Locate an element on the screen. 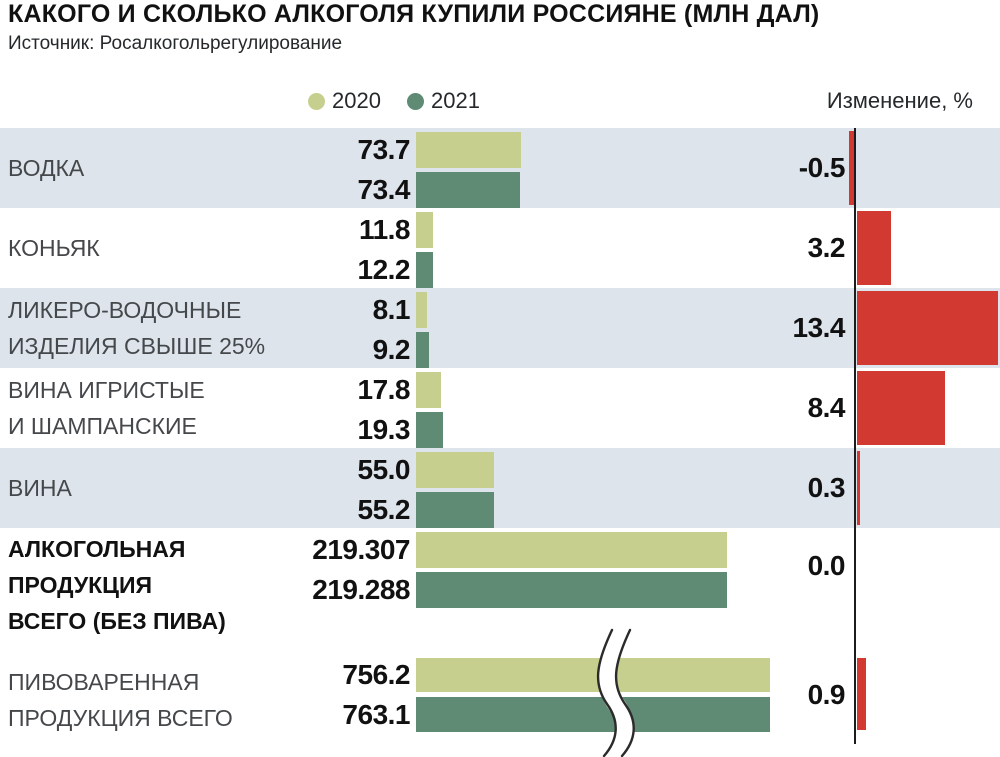 The height and width of the screenshot is (757, 1000). category-label-line: ИЗДЕЛИЯ СВЫШЕ 25% is located at coordinates (137, 346).